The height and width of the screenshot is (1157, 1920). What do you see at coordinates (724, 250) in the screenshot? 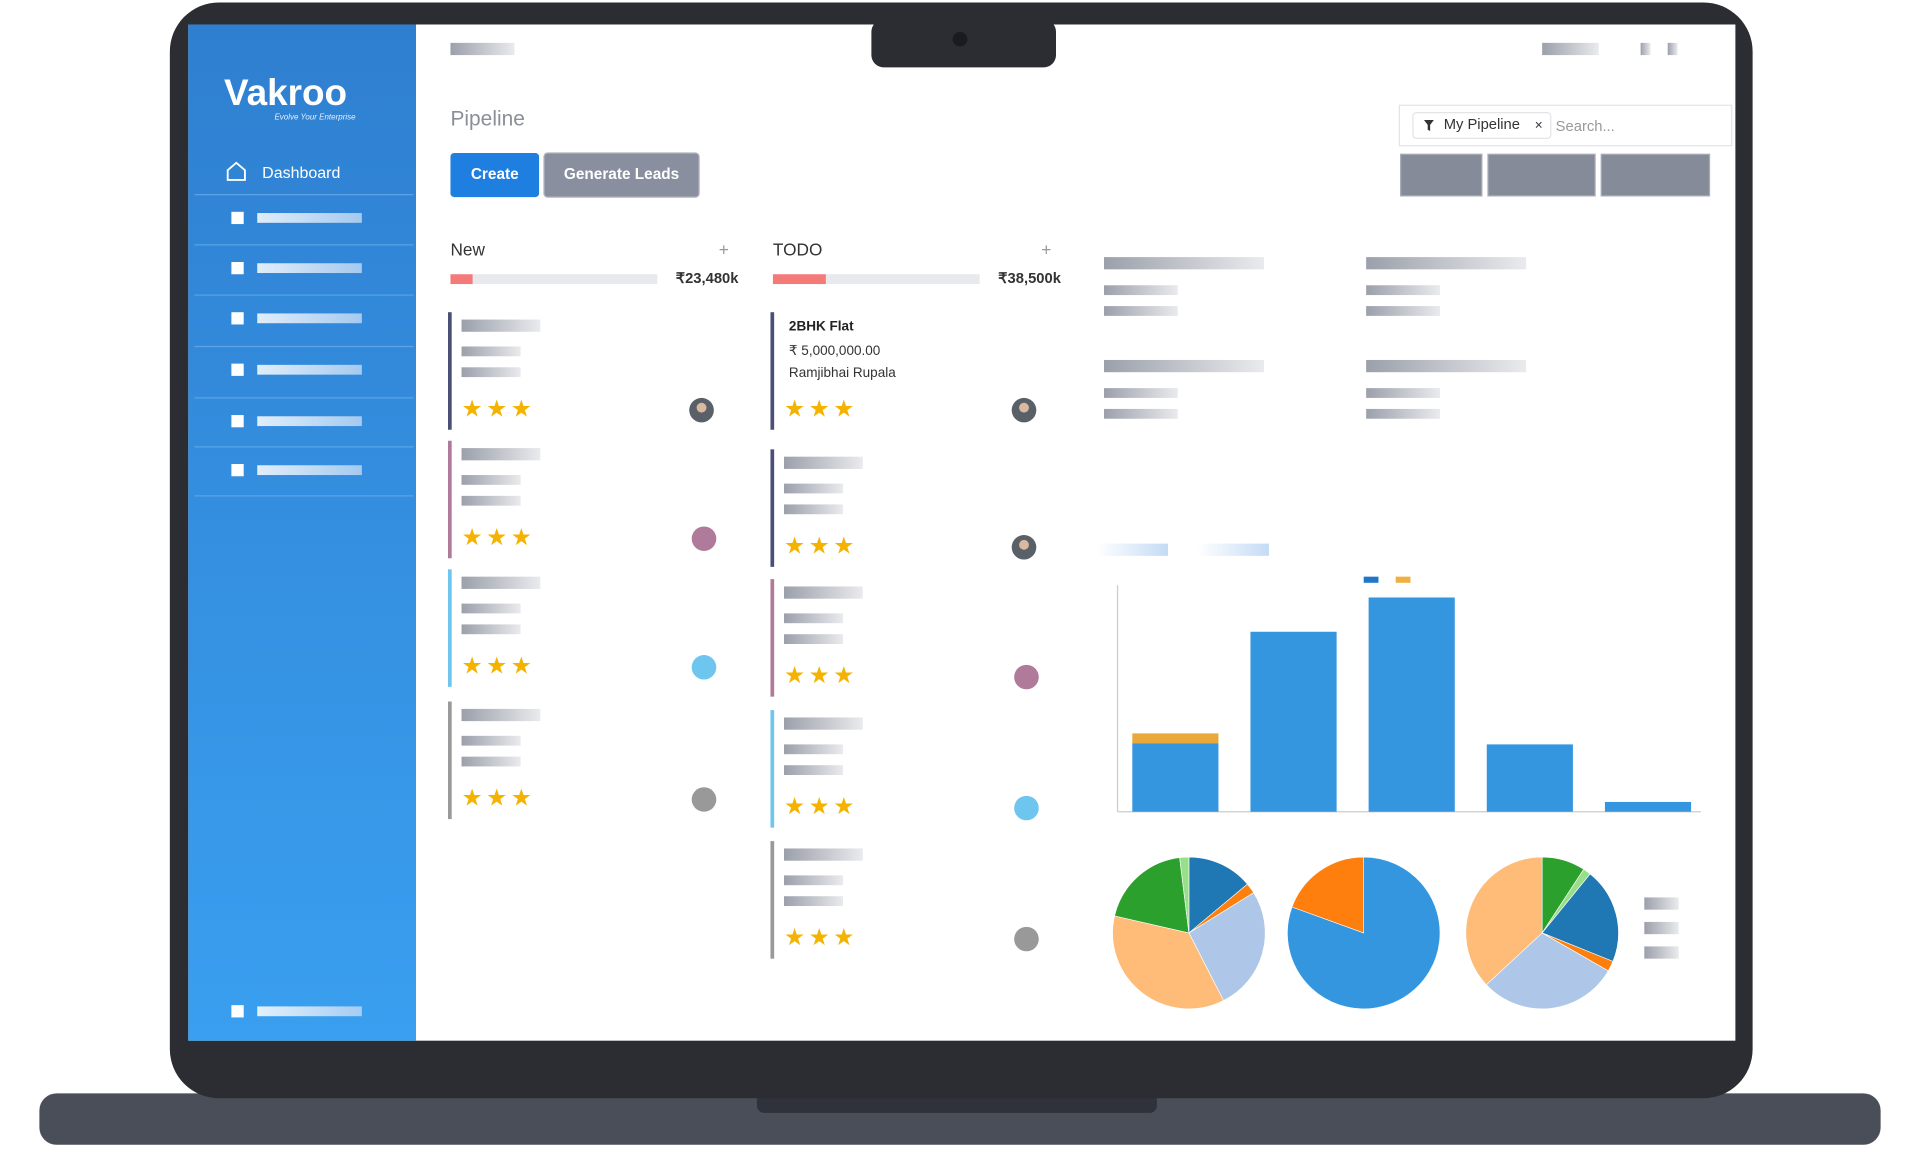
I see `column-add: +` at bounding box center [724, 250].